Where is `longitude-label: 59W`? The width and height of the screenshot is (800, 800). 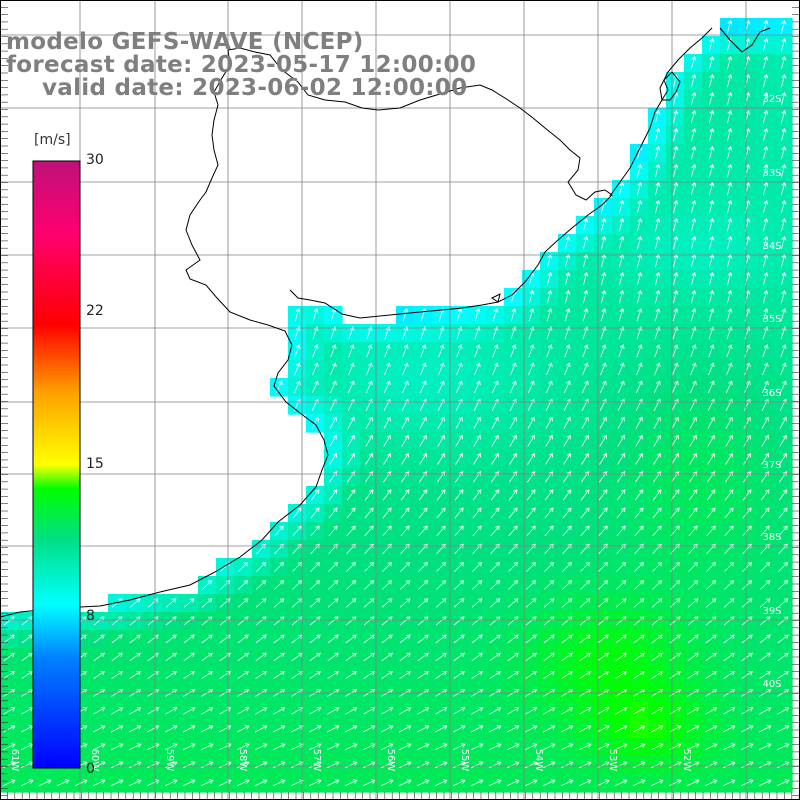
longitude-label: 59W is located at coordinates (169, 760).